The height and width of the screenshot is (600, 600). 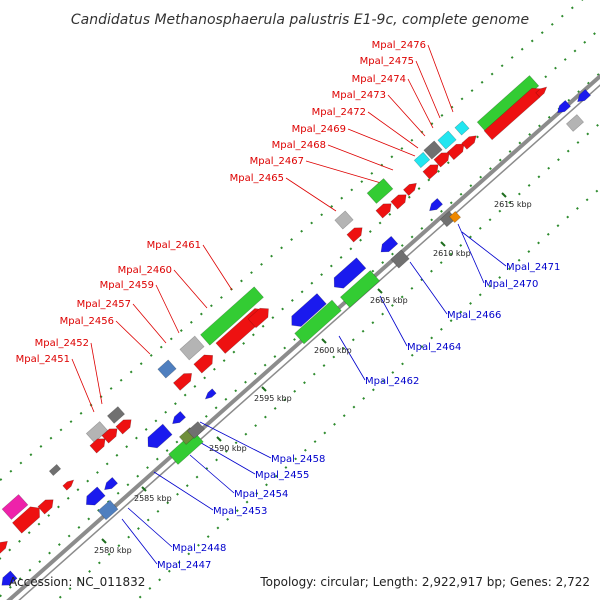 What do you see at coordinates (97, 446) in the screenshot?
I see `gene-2451c` at bounding box center [97, 446].